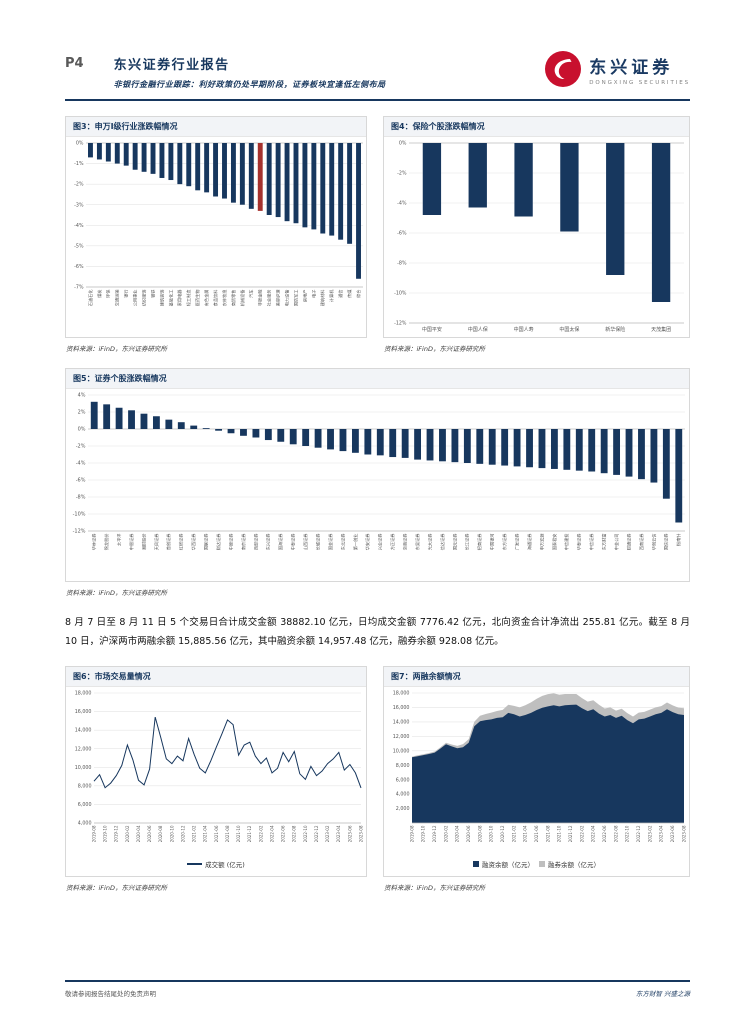 The width and height of the screenshot is (755, 1024). What do you see at coordinates (434, 349) in the screenshot?
I see `fig4-source-note: 资料来源：iFinD，东兴证券研究所` at bounding box center [434, 349].